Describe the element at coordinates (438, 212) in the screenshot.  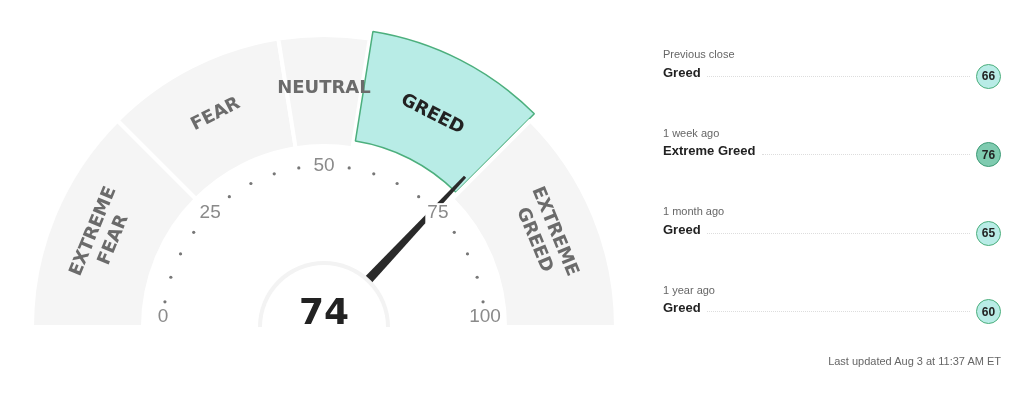
I see `text: 75` at that location.